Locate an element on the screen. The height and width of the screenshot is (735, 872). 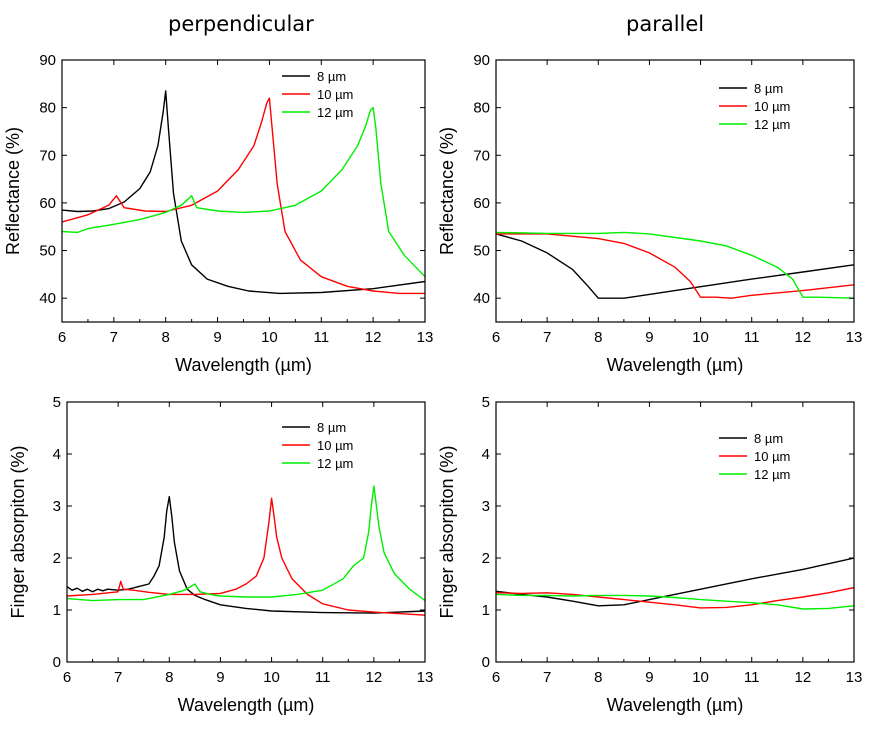
title-parallel: parallel is located at coordinates (665, 24).